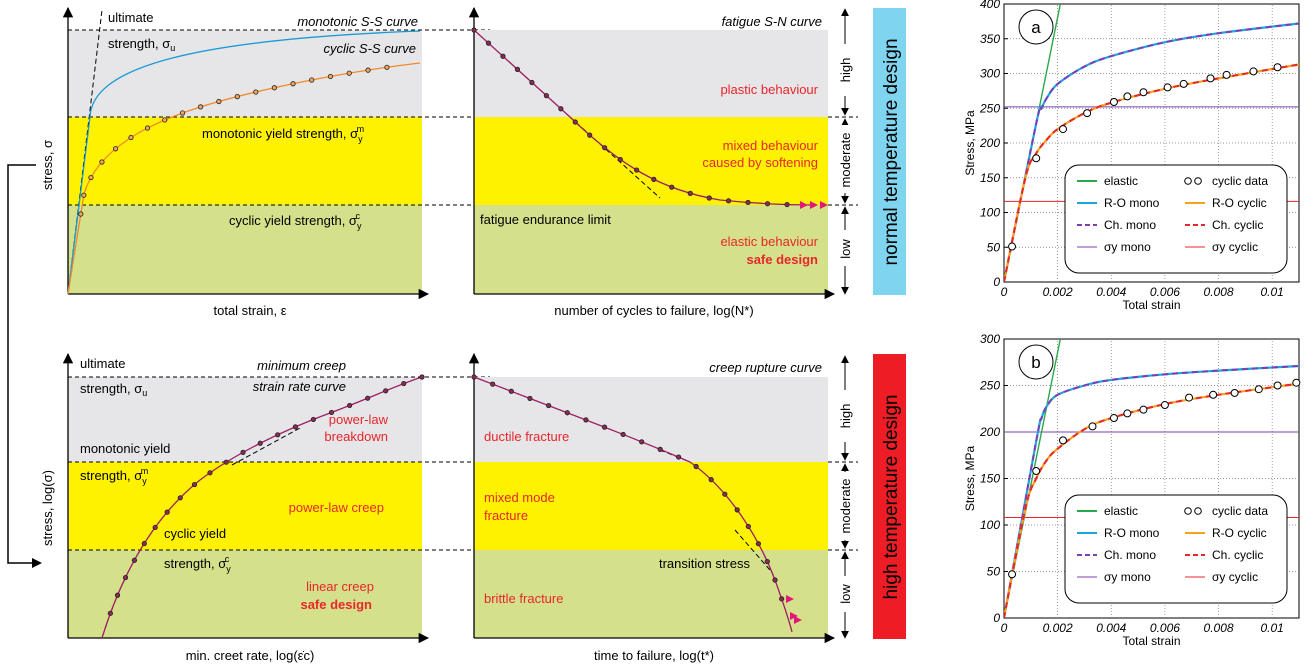  What do you see at coordinates (1165, 628) in the screenshot?
I see `x-tick-label: 0.006` at bounding box center [1165, 628].